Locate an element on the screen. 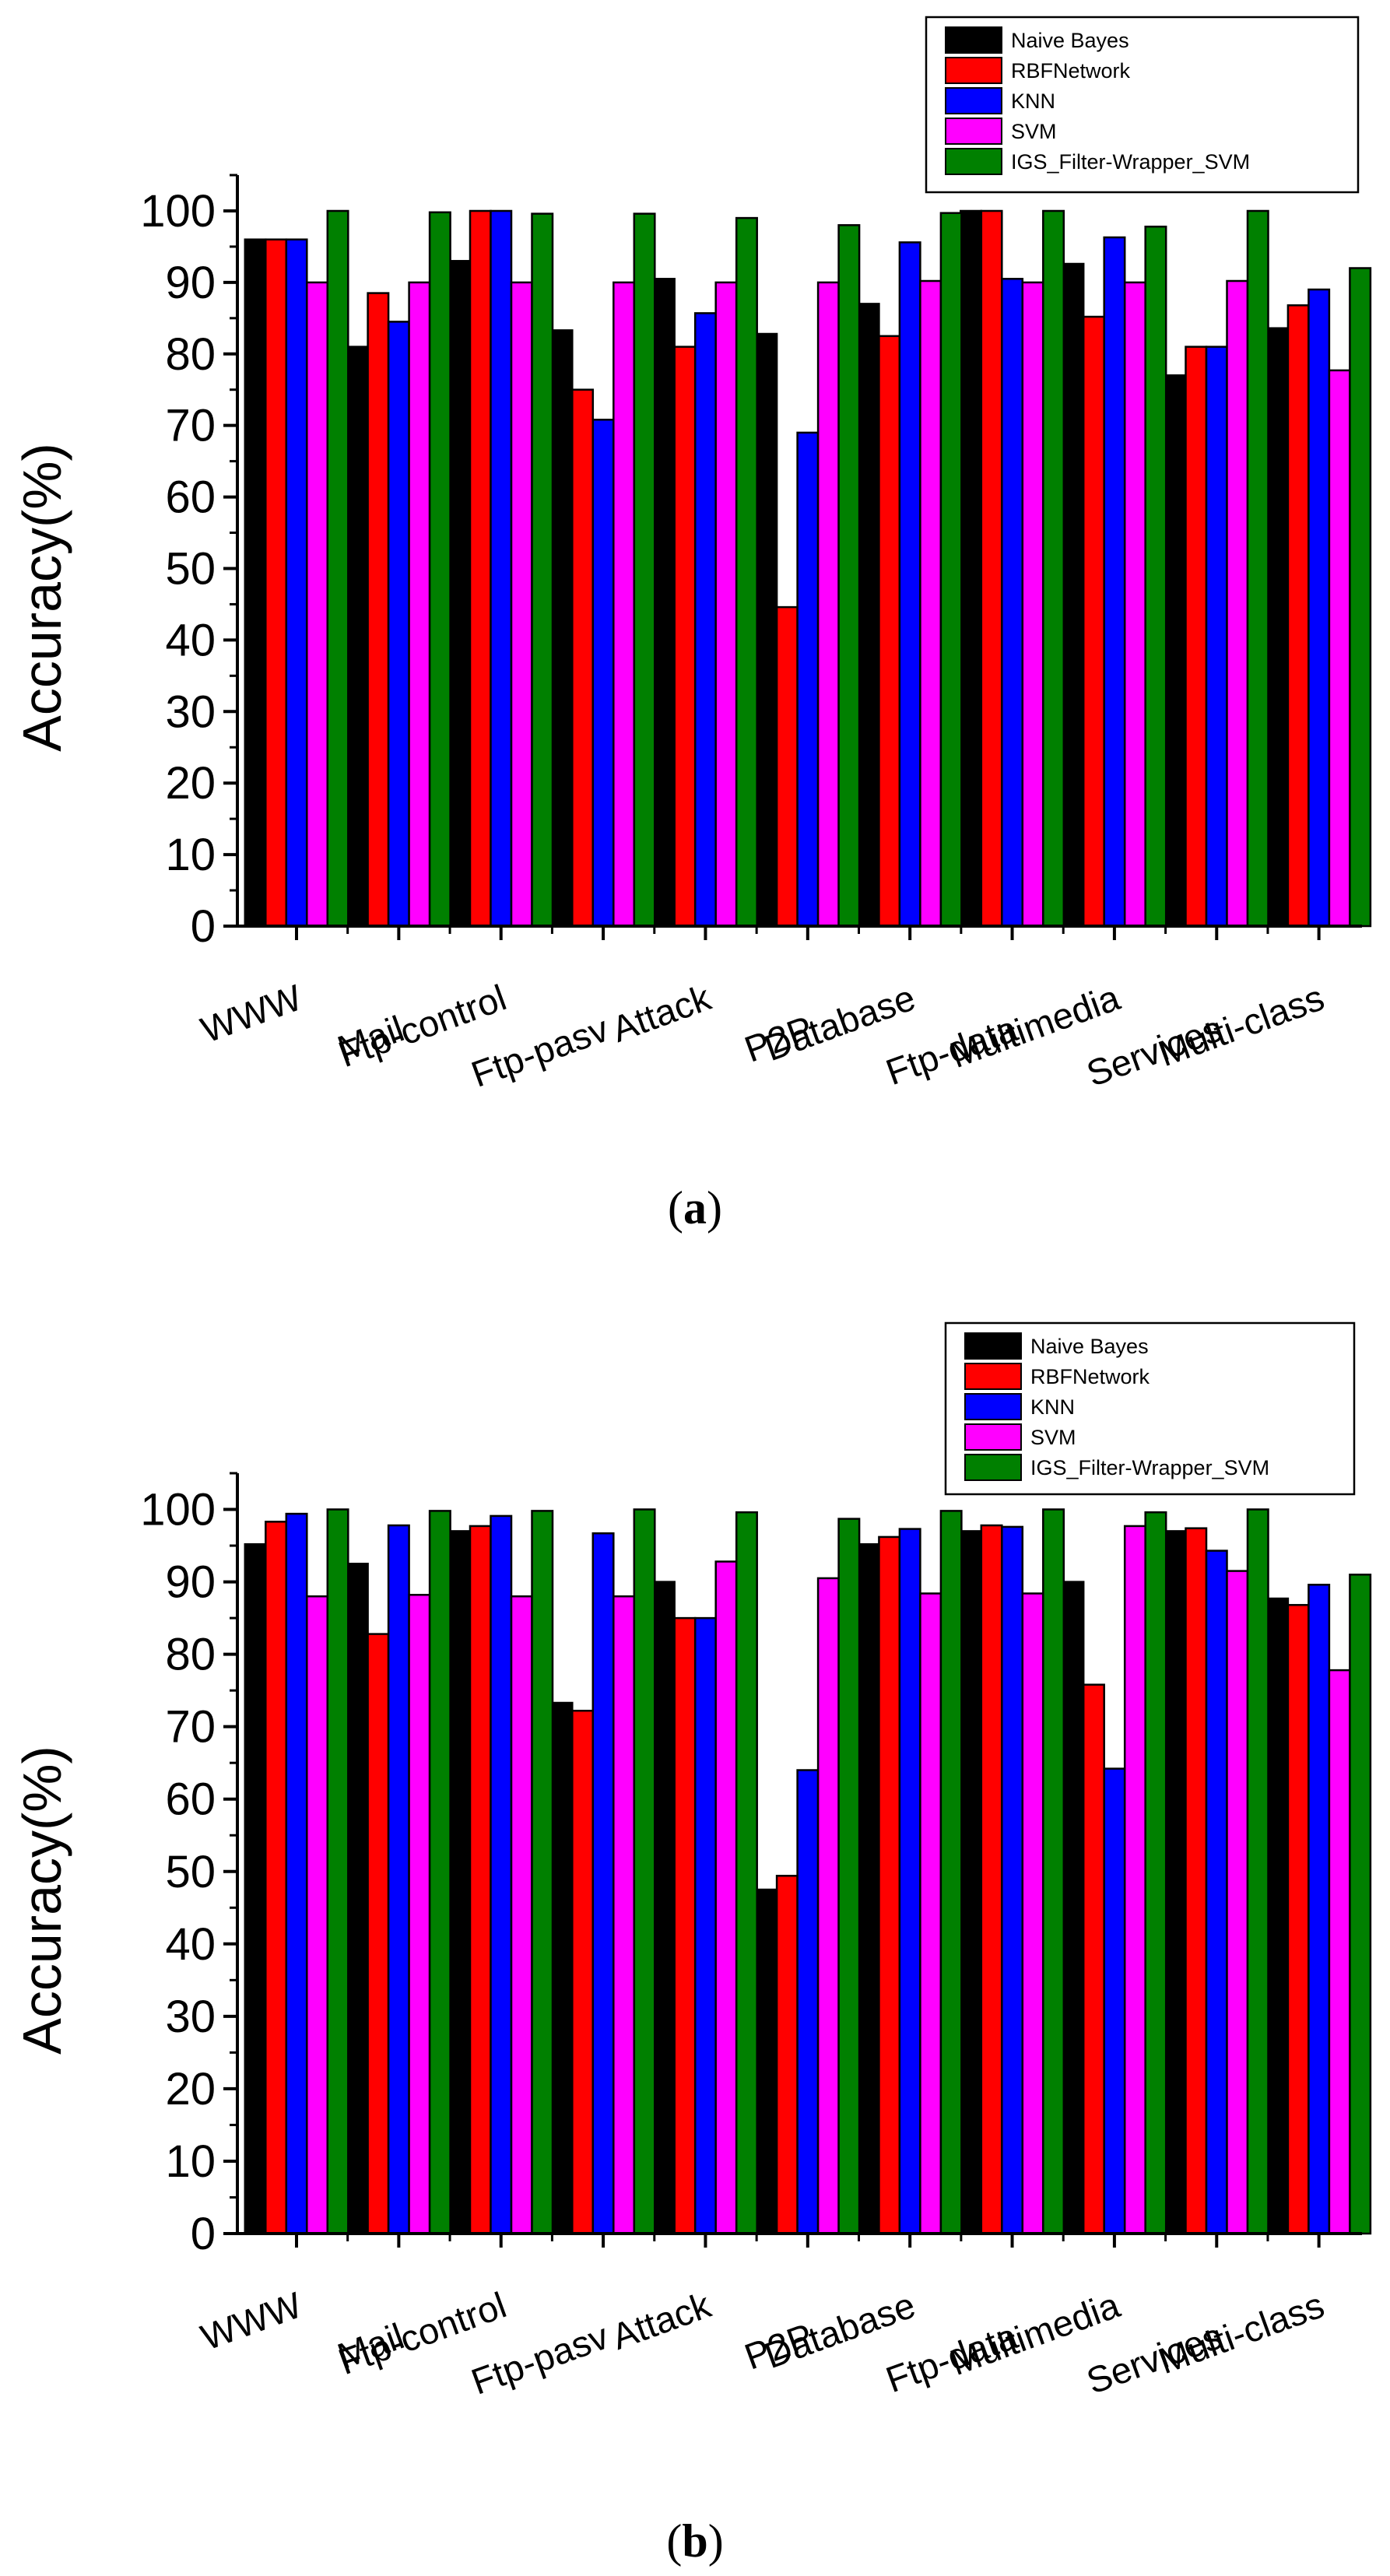  legend-label: Naive Bayes is located at coordinates (1070, 41).